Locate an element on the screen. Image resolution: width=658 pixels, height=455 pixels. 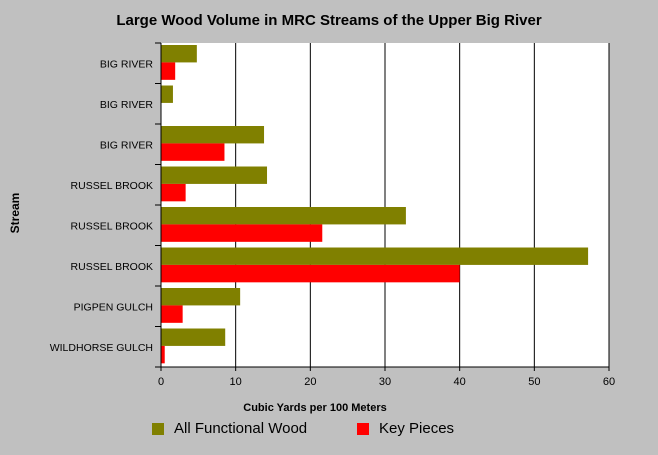
x-tick-label: 40 is located at coordinates (460, 382).